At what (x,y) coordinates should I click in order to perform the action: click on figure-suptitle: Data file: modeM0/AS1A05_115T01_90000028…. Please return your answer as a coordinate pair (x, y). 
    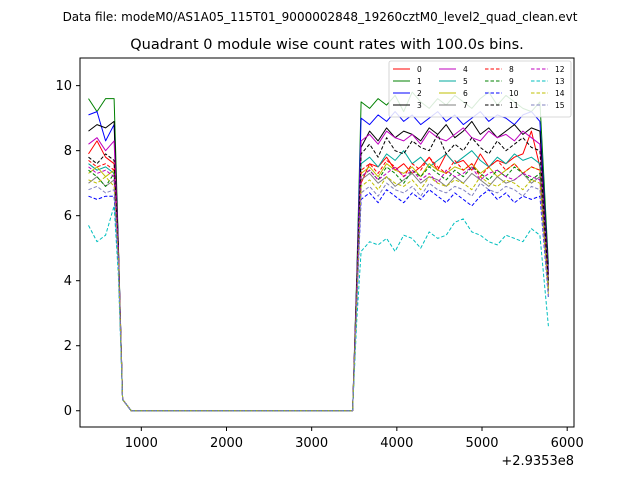
    Looking at the image, I should click on (320, 17).